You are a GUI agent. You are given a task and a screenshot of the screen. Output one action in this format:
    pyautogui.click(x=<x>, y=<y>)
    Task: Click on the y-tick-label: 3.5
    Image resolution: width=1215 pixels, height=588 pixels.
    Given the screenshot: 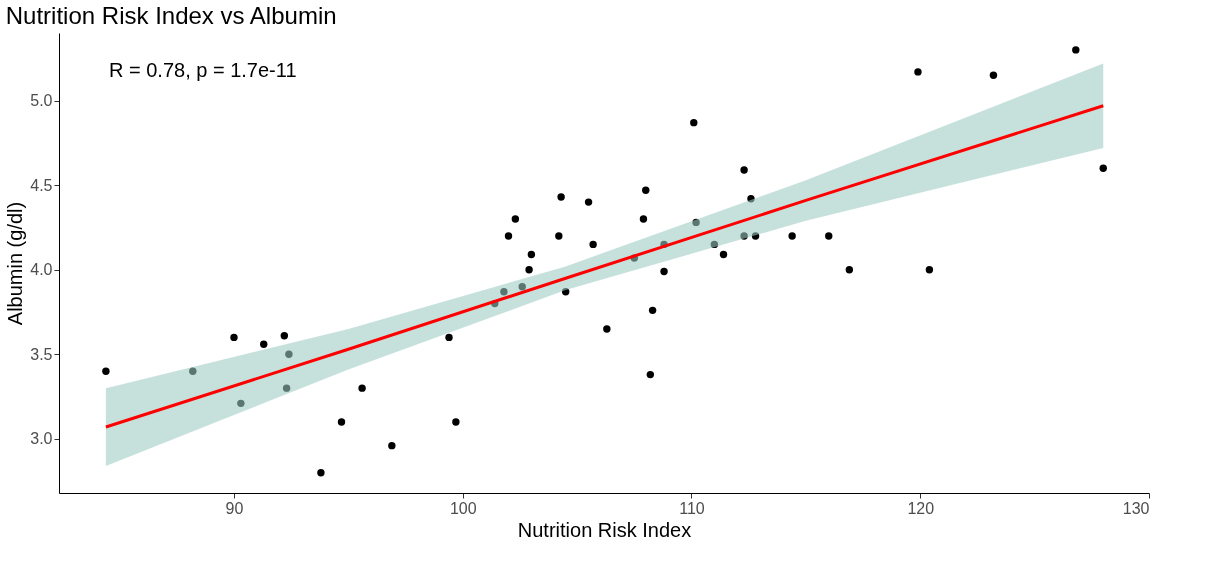 What is the action you would take?
    pyautogui.click(x=41, y=354)
    